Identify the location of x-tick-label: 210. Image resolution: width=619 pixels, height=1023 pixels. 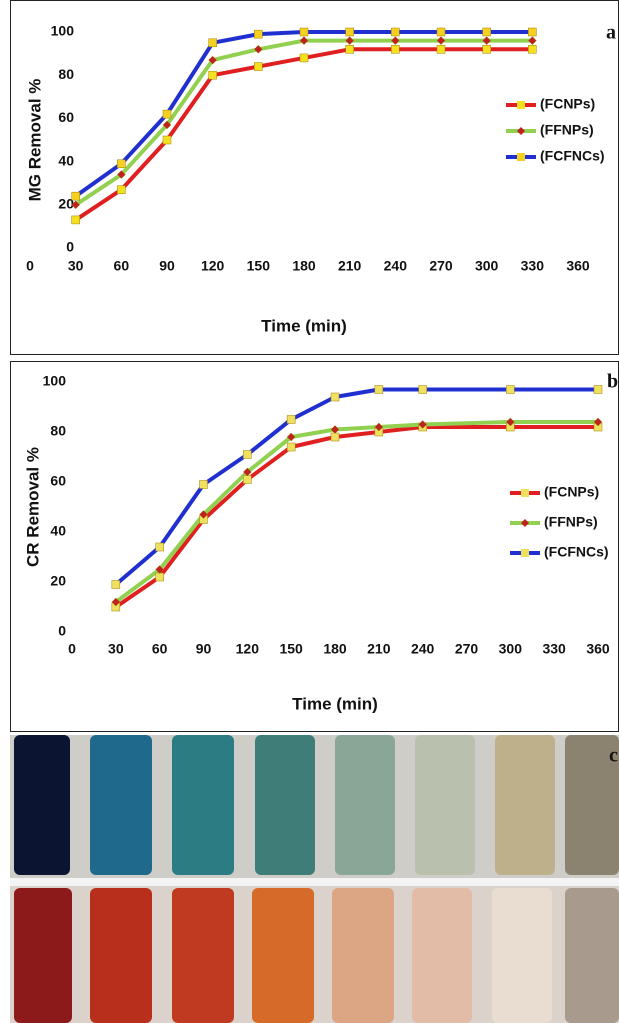
(379, 649).